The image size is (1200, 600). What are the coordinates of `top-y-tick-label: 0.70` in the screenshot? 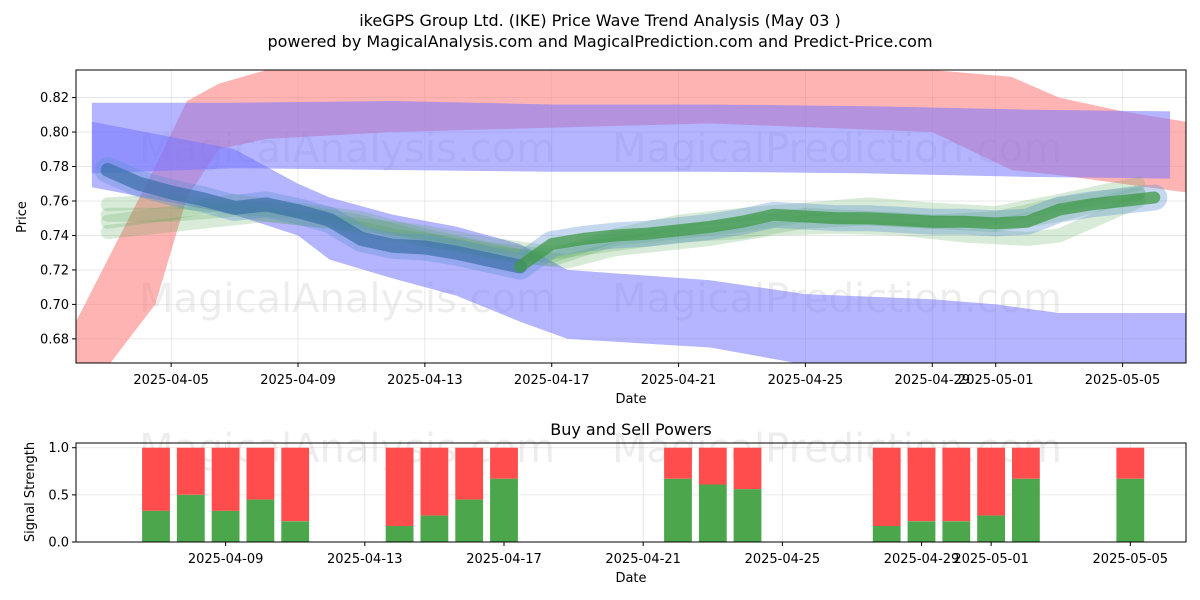 It's located at (54, 305).